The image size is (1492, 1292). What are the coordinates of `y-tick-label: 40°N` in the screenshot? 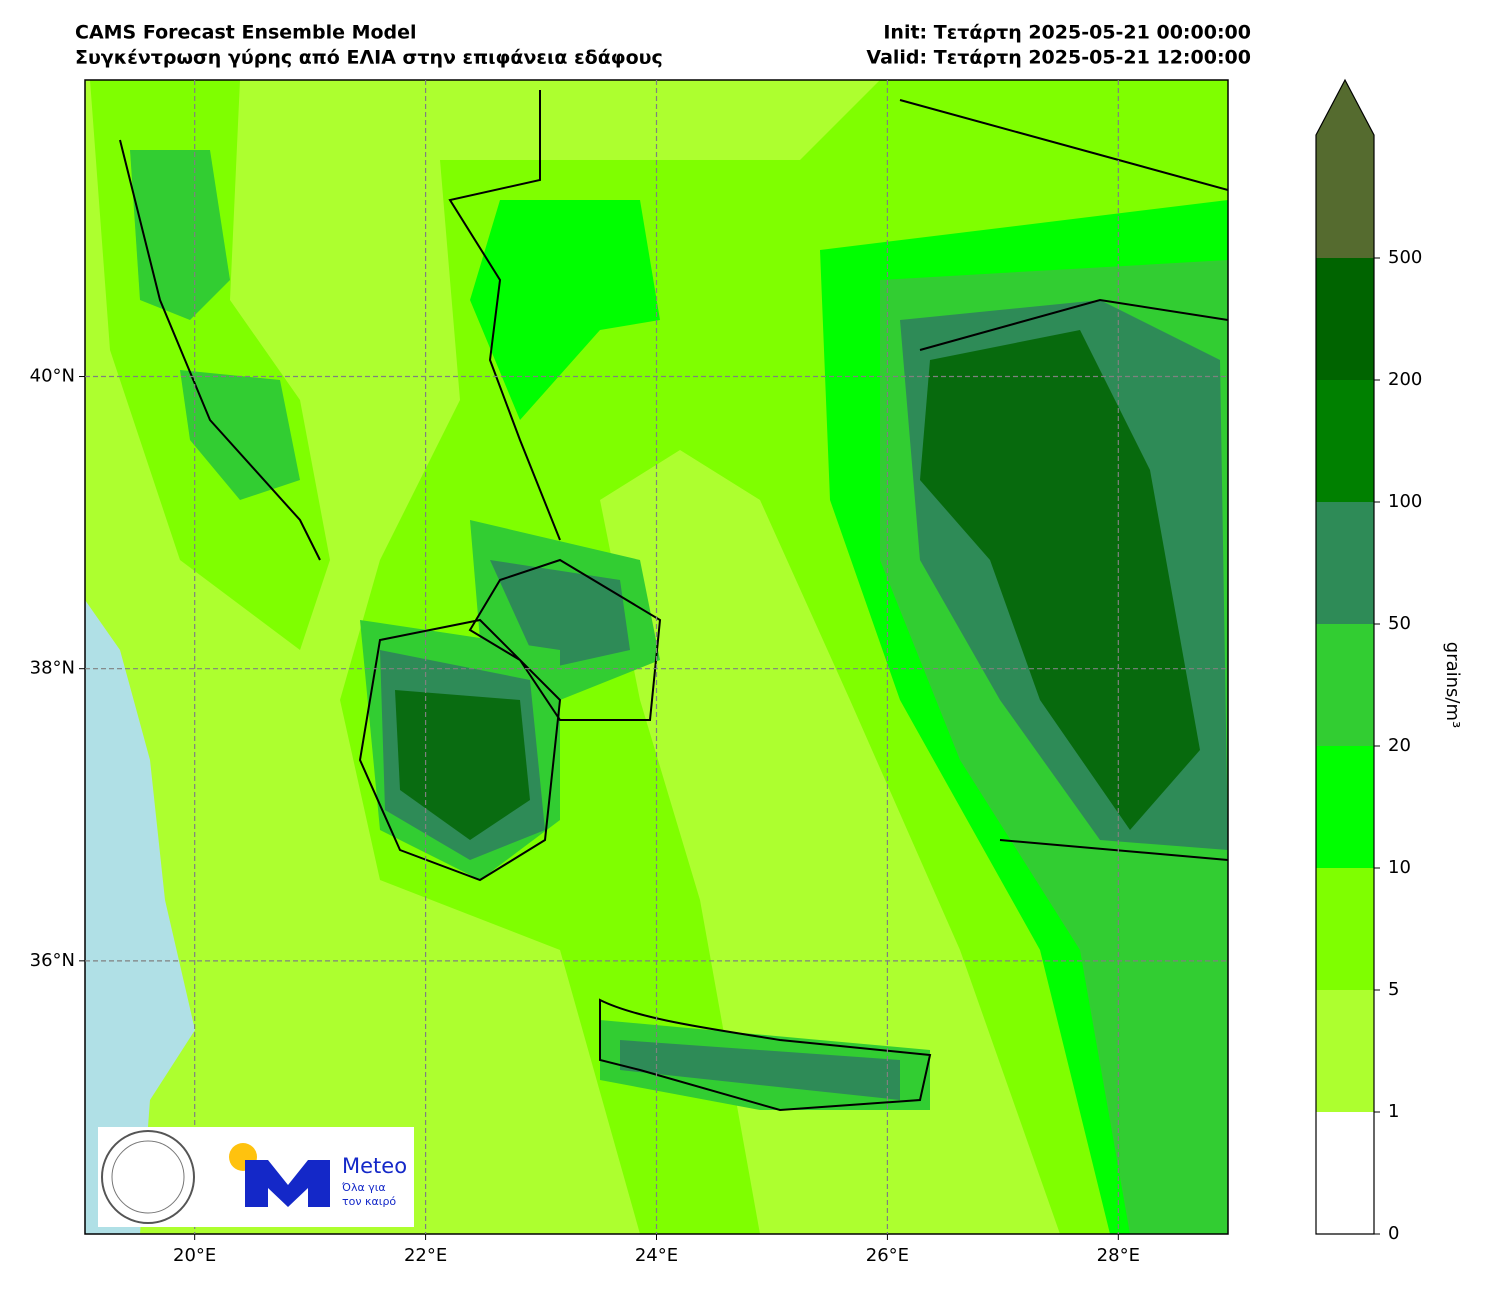 It's located at (52, 376).